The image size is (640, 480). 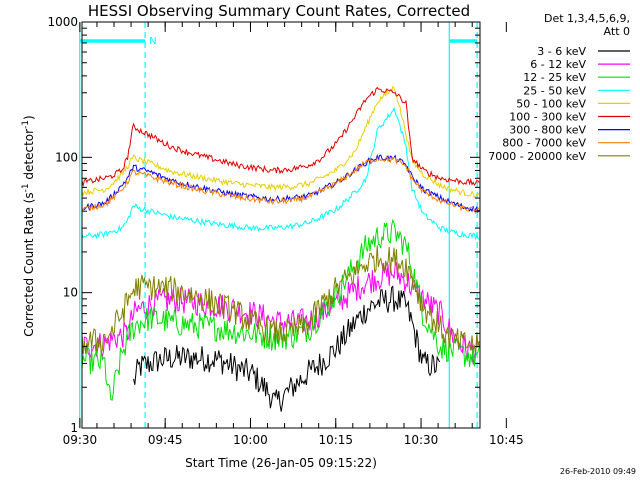 I want to click on legend-header-line: Att 0, so click(x=617, y=31).